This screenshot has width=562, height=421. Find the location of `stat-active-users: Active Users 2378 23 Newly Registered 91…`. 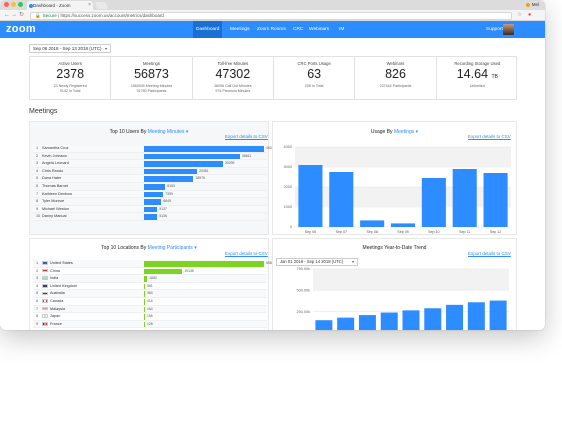

stat-active-users: Active Users 2378 23 Newly Registered 91… is located at coordinates (71, 78).